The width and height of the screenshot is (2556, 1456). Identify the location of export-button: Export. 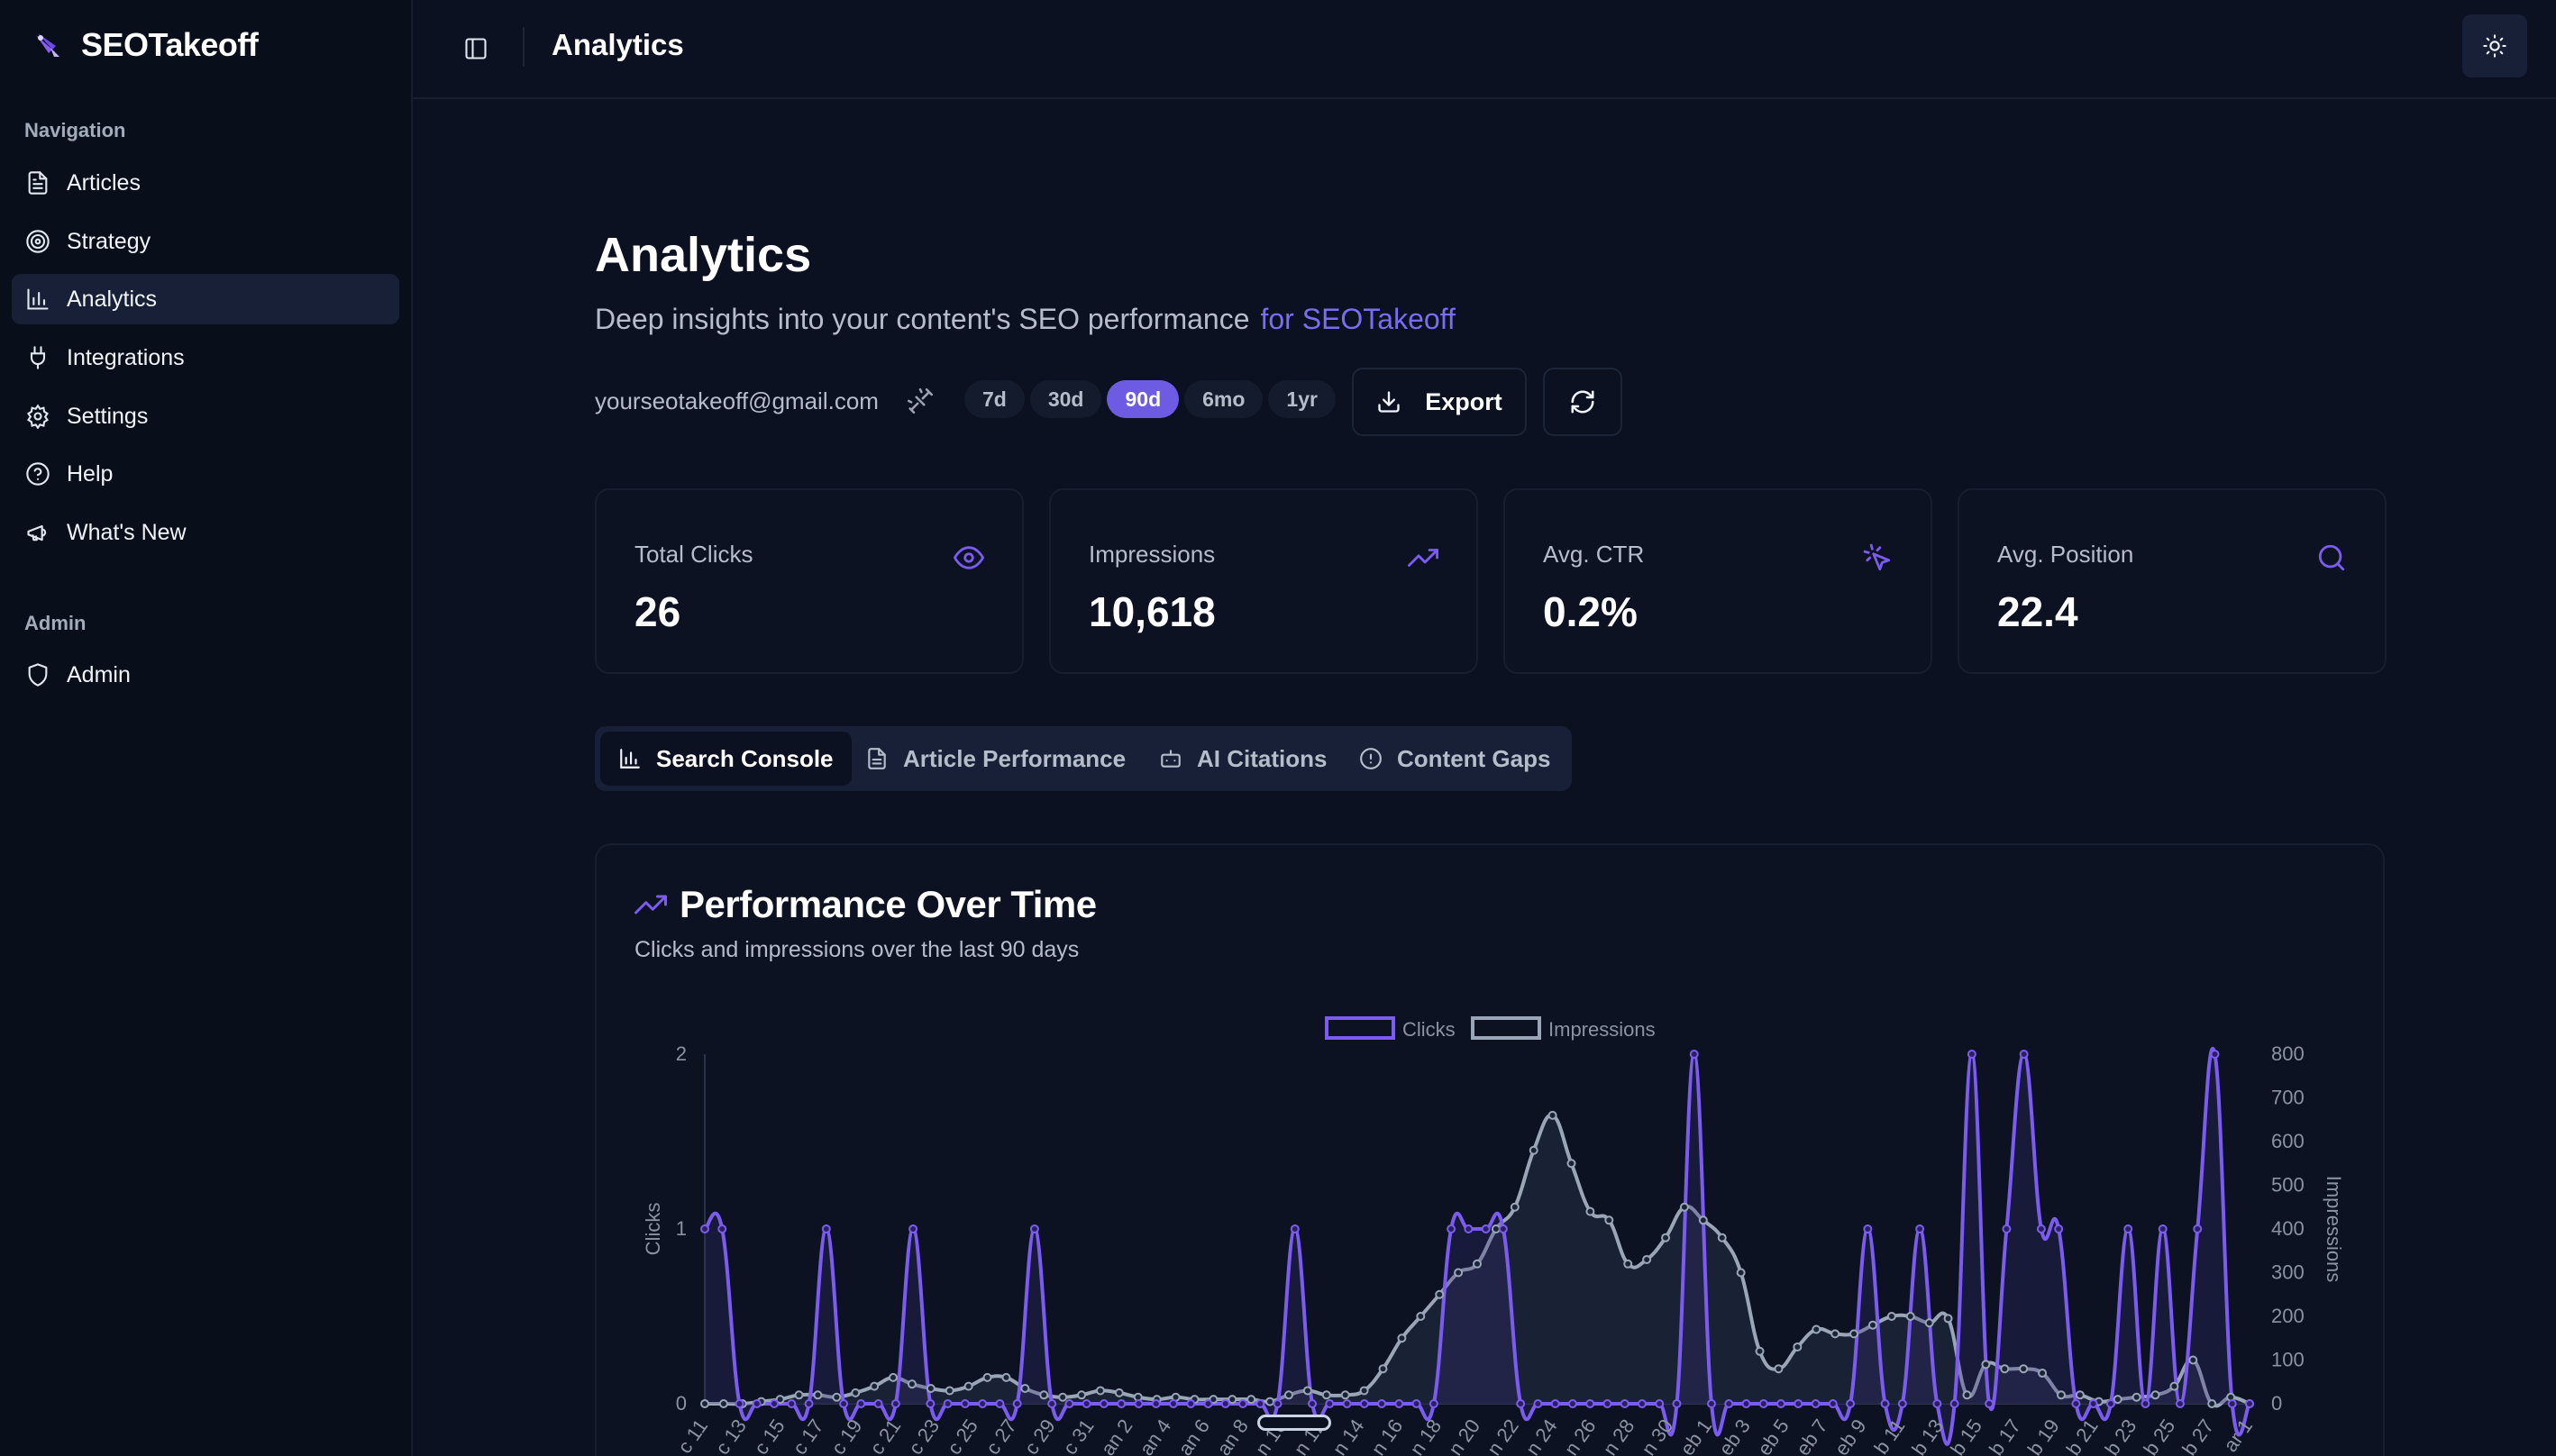
(1440, 402).